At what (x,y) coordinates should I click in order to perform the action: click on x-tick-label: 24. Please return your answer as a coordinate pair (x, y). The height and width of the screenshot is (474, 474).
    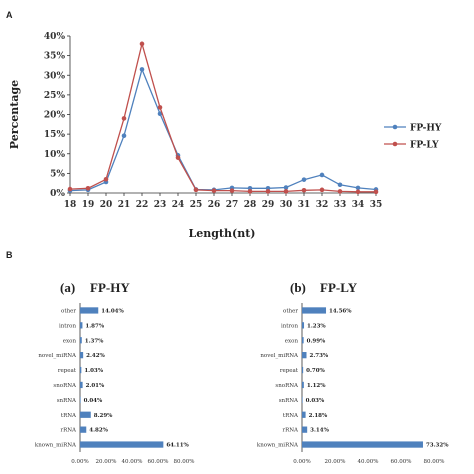
    Looking at the image, I should click on (178, 205).